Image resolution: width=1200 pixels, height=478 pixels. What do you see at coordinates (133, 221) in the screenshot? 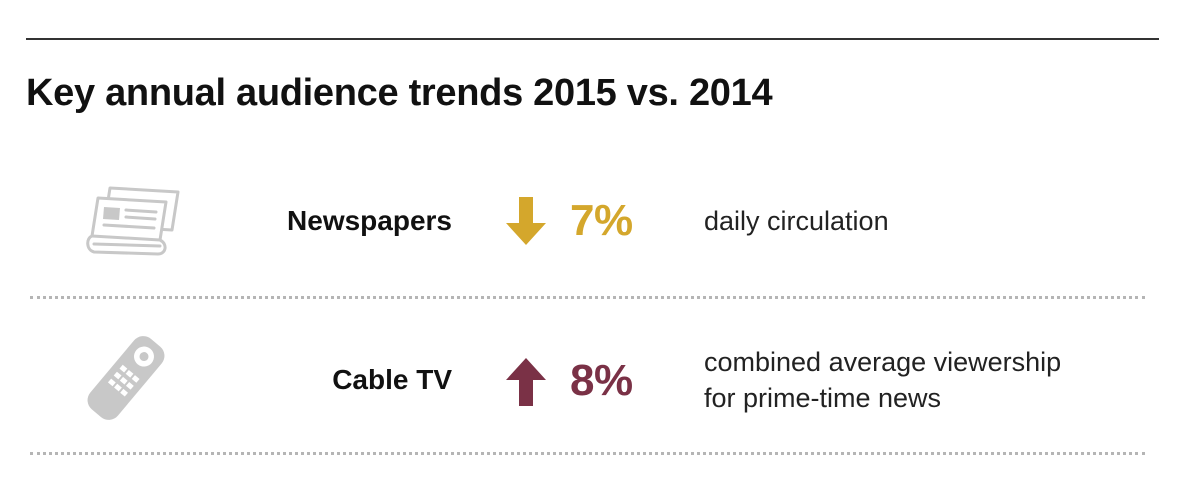
I see `newspaper-icon` at bounding box center [133, 221].